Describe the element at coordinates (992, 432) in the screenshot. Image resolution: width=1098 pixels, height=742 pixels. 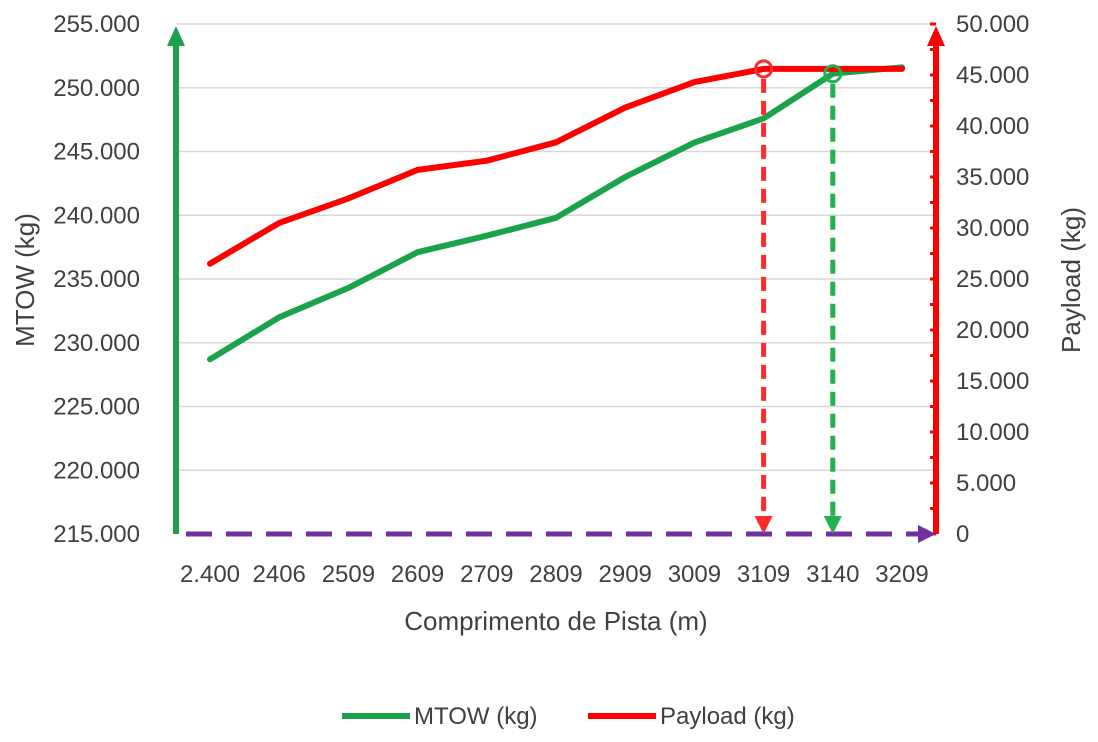
I see `right-tick-label: 10.000` at that location.